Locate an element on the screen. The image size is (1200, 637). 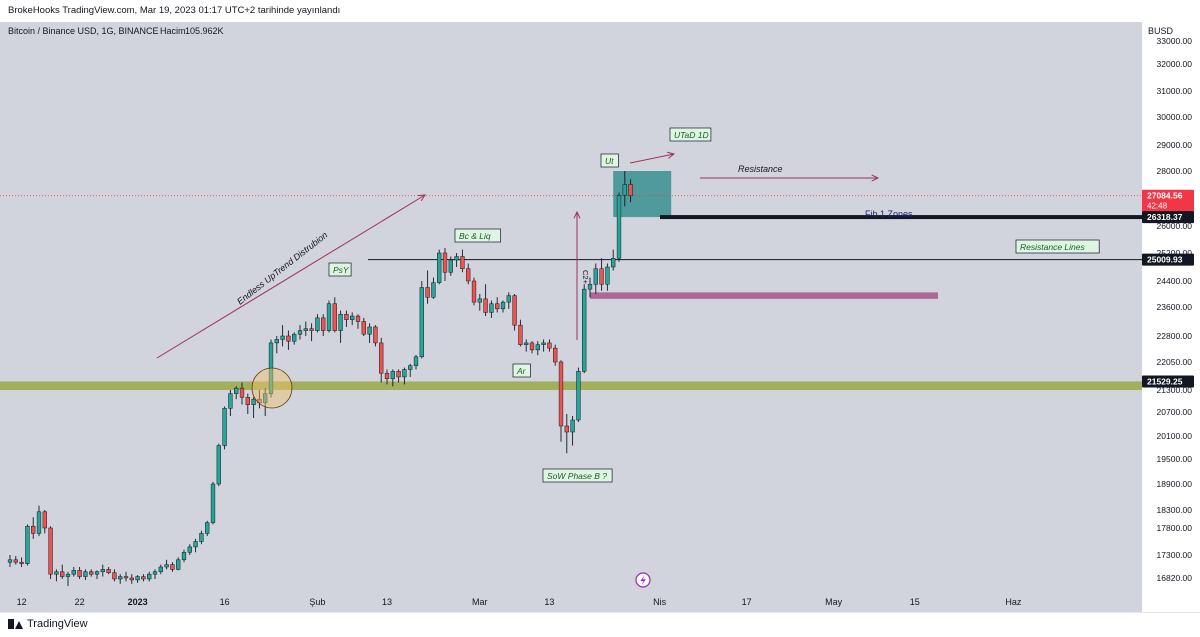
y-tick-label: 21300.00 is located at coordinates (1175, 390).